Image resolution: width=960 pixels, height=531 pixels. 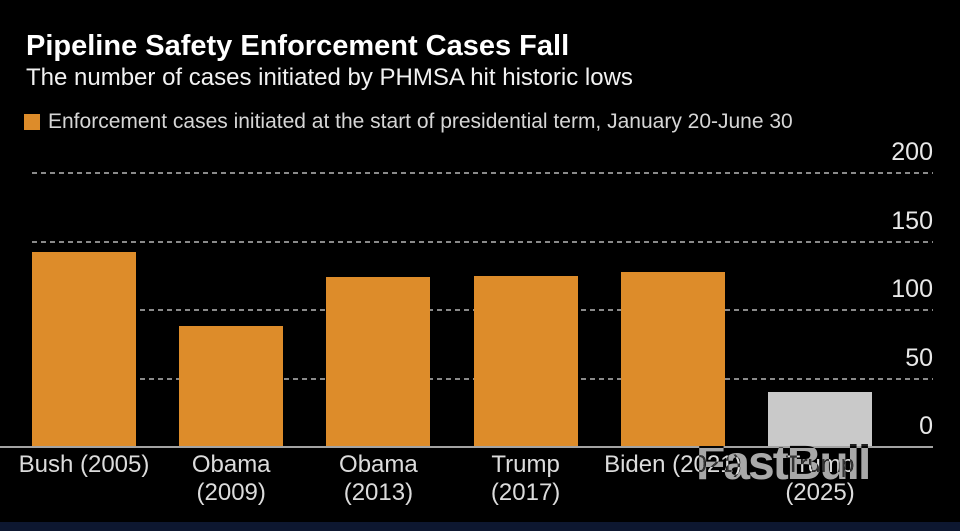 I want to click on x-category-label-5: Biden (2021), so click(x=673, y=465).